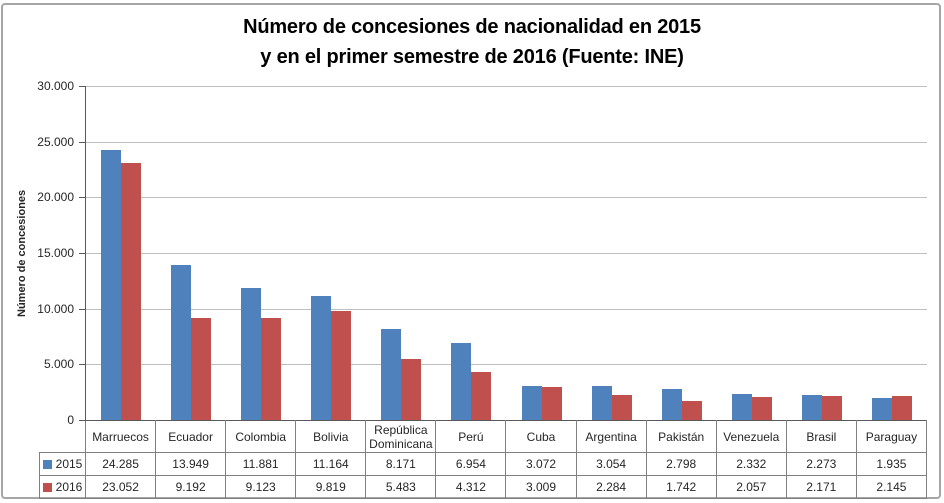 This screenshot has height=503, width=944. I want to click on bar-group-republica-dominicana, so click(401, 253).